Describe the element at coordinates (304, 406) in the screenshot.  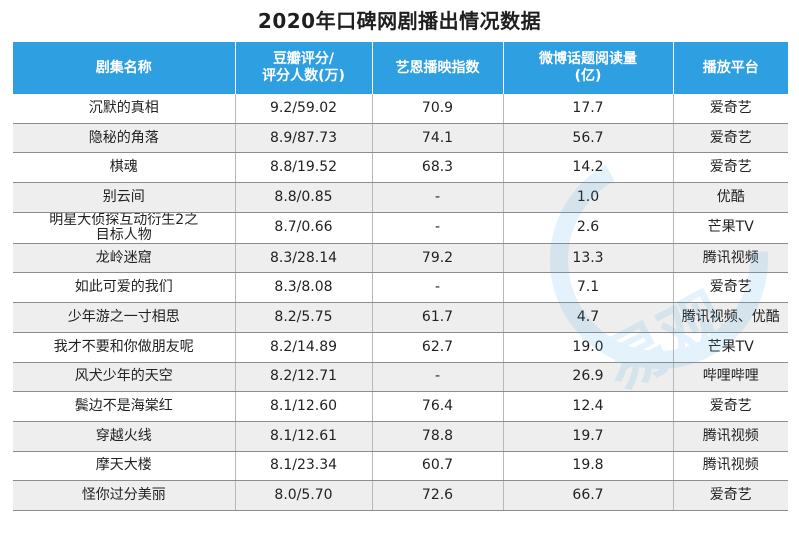
I see `cell-douban: 8.1/12.60` at that location.